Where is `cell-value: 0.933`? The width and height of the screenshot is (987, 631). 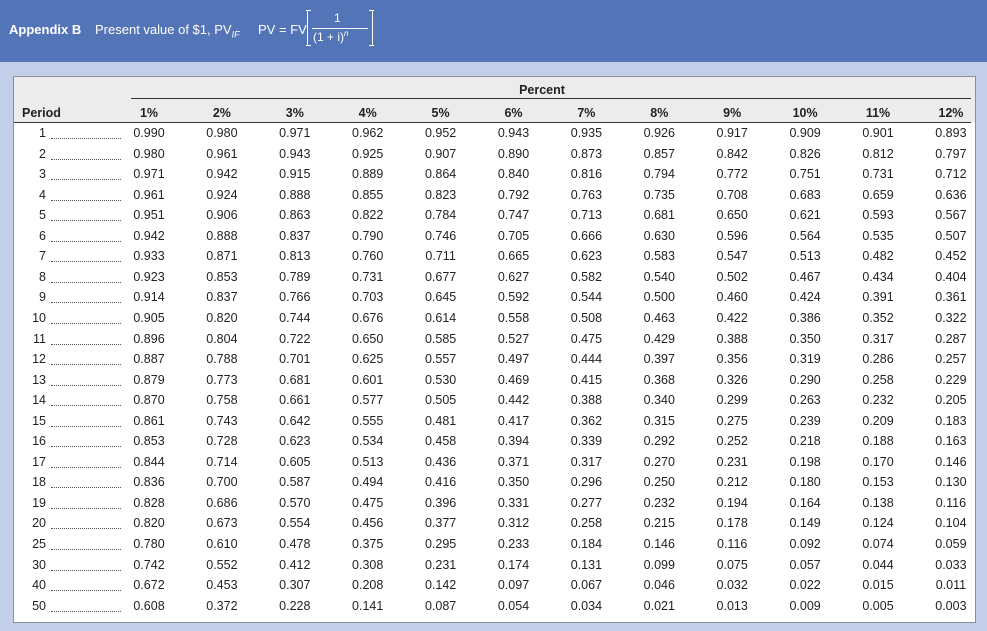
cell-value: 0.933 is located at coordinates (149, 256).